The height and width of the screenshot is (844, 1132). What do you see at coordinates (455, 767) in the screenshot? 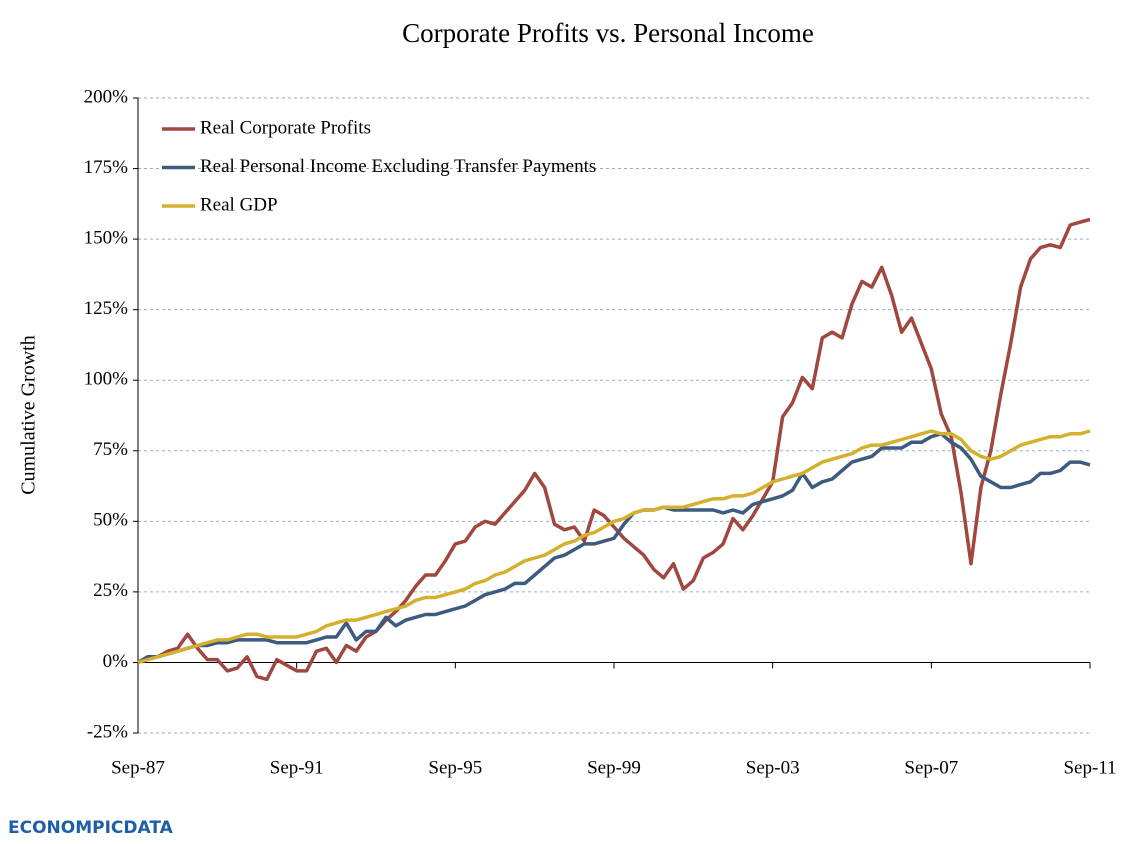
I see `x-tick-label: Sep-95` at bounding box center [455, 767].